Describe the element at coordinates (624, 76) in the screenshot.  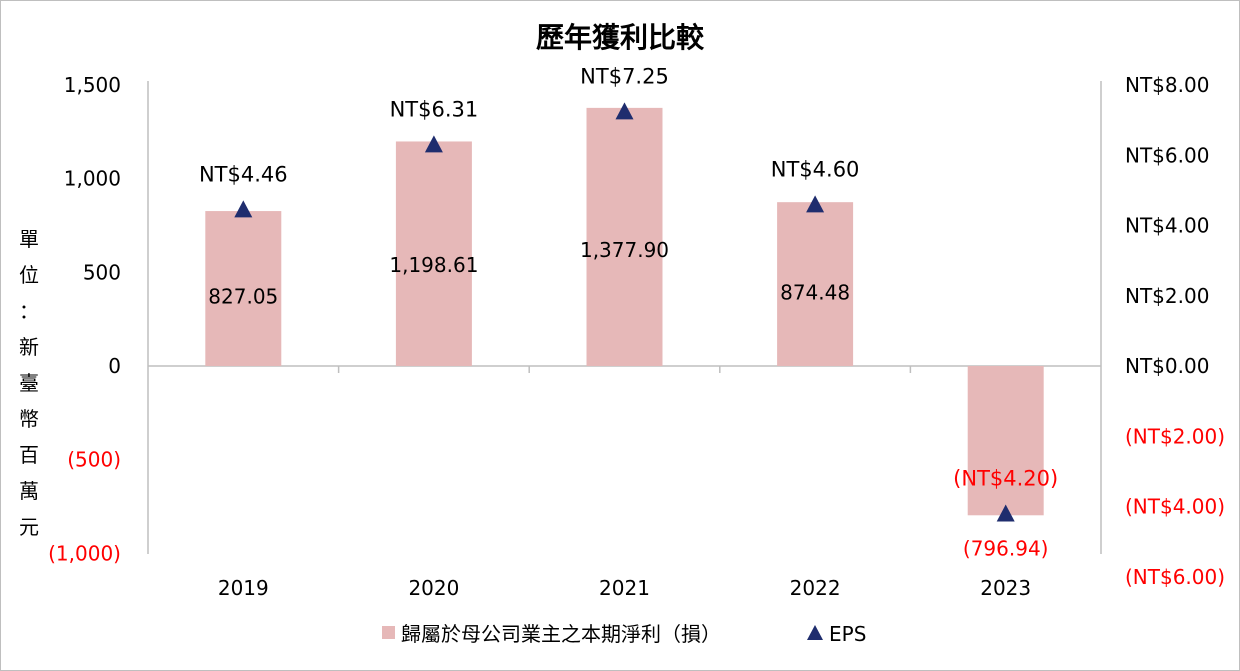
I see `eps-value-label: NT$7.25` at that location.